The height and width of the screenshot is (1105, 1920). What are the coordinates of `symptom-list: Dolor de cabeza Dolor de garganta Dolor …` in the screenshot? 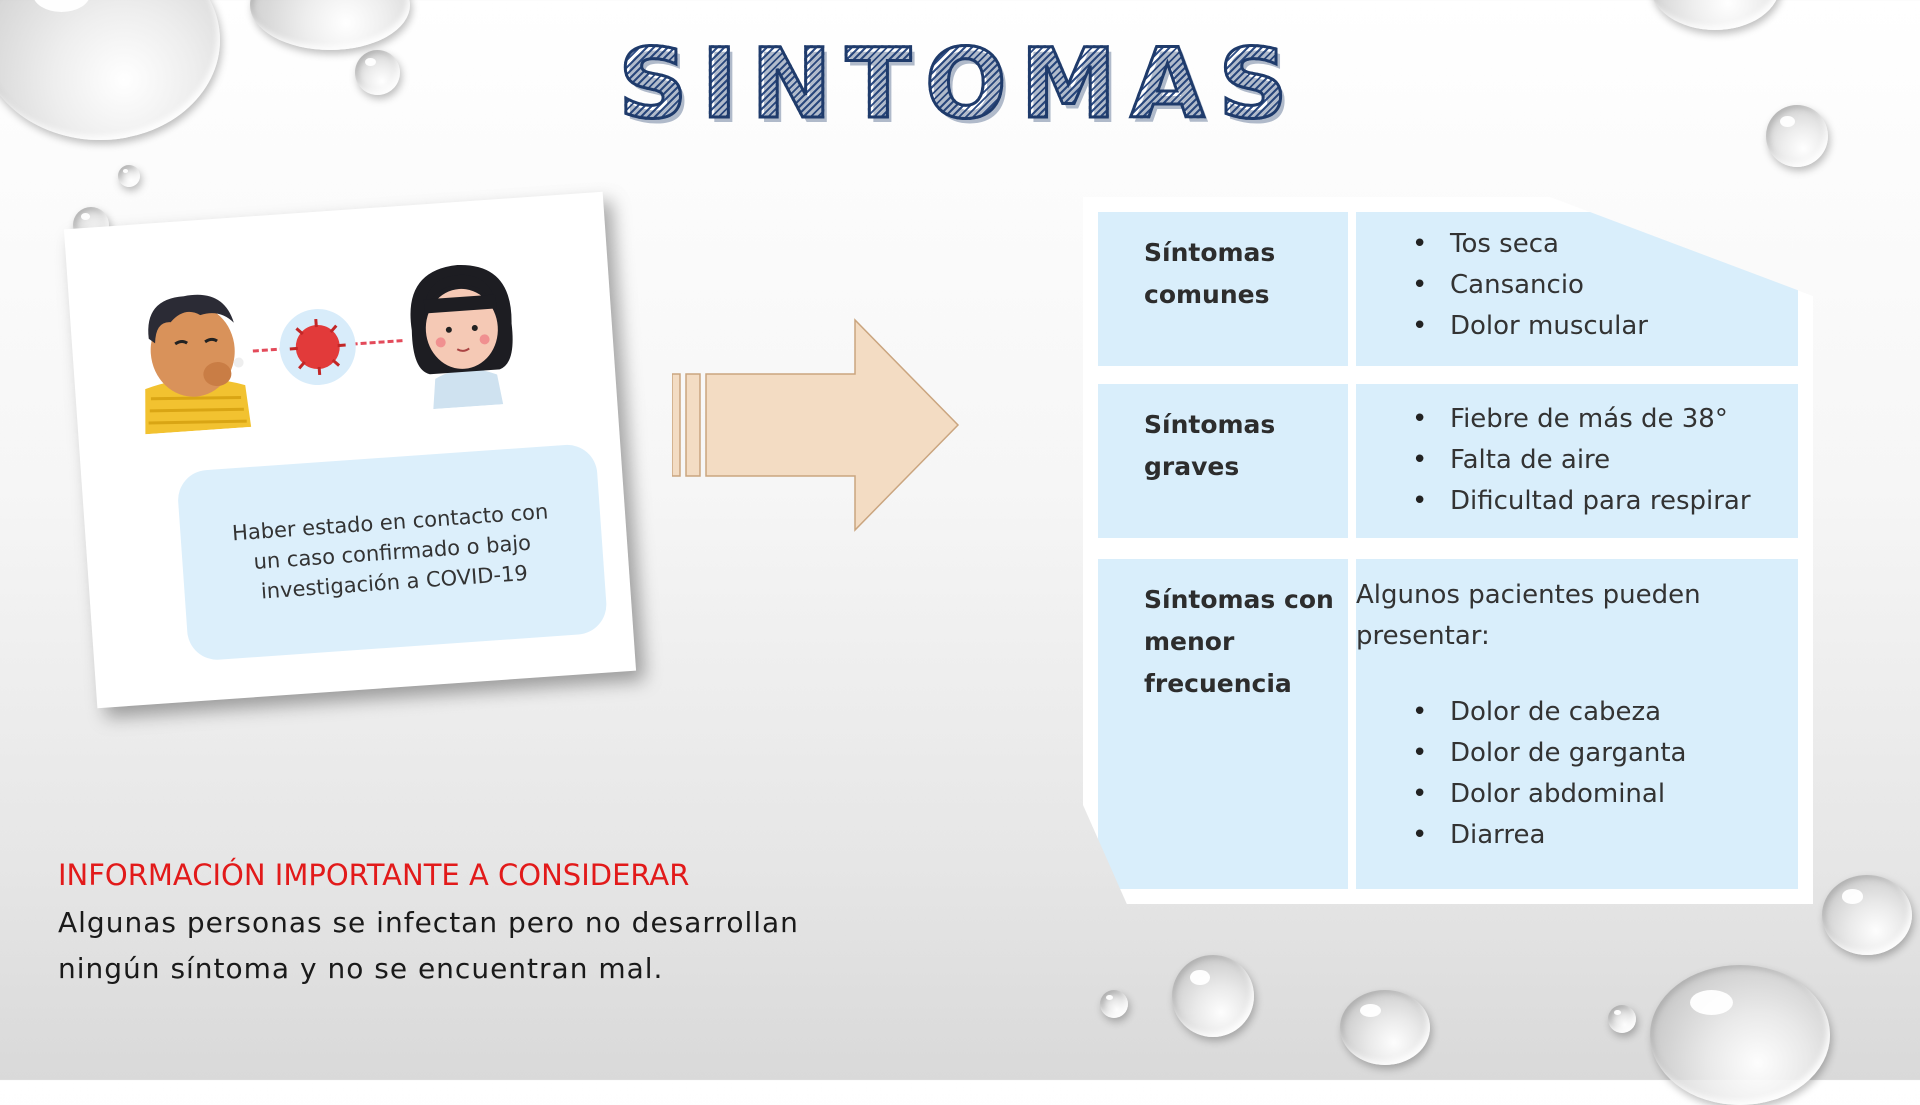 It's located at (1577, 774).